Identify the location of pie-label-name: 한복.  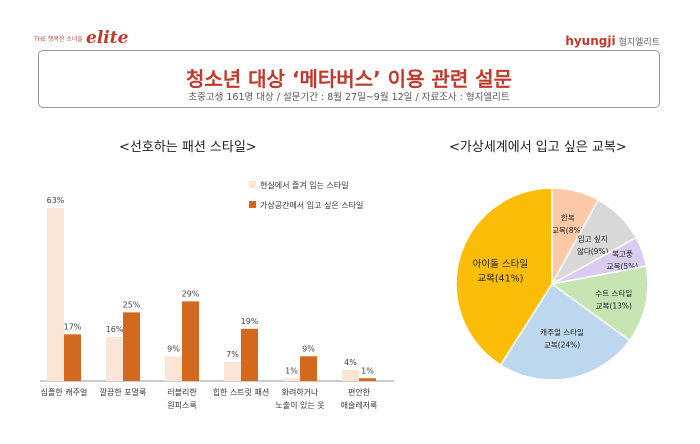
(568, 218).